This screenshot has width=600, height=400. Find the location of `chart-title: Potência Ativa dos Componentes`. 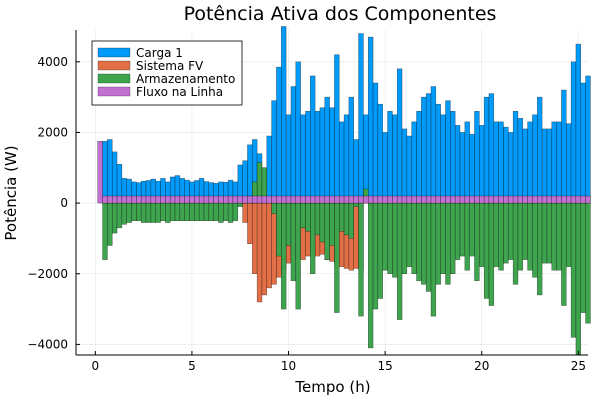

chart-title: Potência Ativa dos Componentes is located at coordinates (340, 14).